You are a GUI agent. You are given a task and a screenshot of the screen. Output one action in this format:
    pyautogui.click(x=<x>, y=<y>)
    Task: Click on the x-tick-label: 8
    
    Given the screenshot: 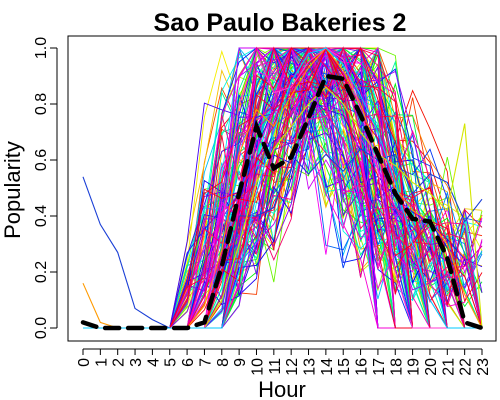 What is the action you would take?
    pyautogui.click(x=223, y=362)
    